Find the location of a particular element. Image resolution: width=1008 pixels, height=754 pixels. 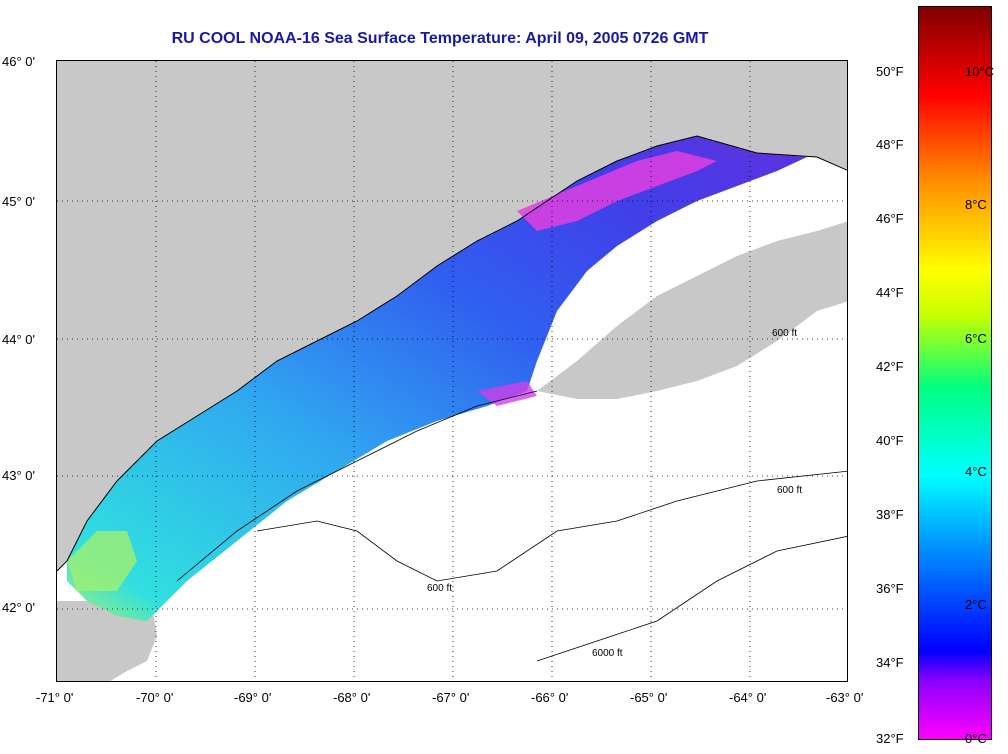

lon-label: -70° 0' is located at coordinates (155, 697).